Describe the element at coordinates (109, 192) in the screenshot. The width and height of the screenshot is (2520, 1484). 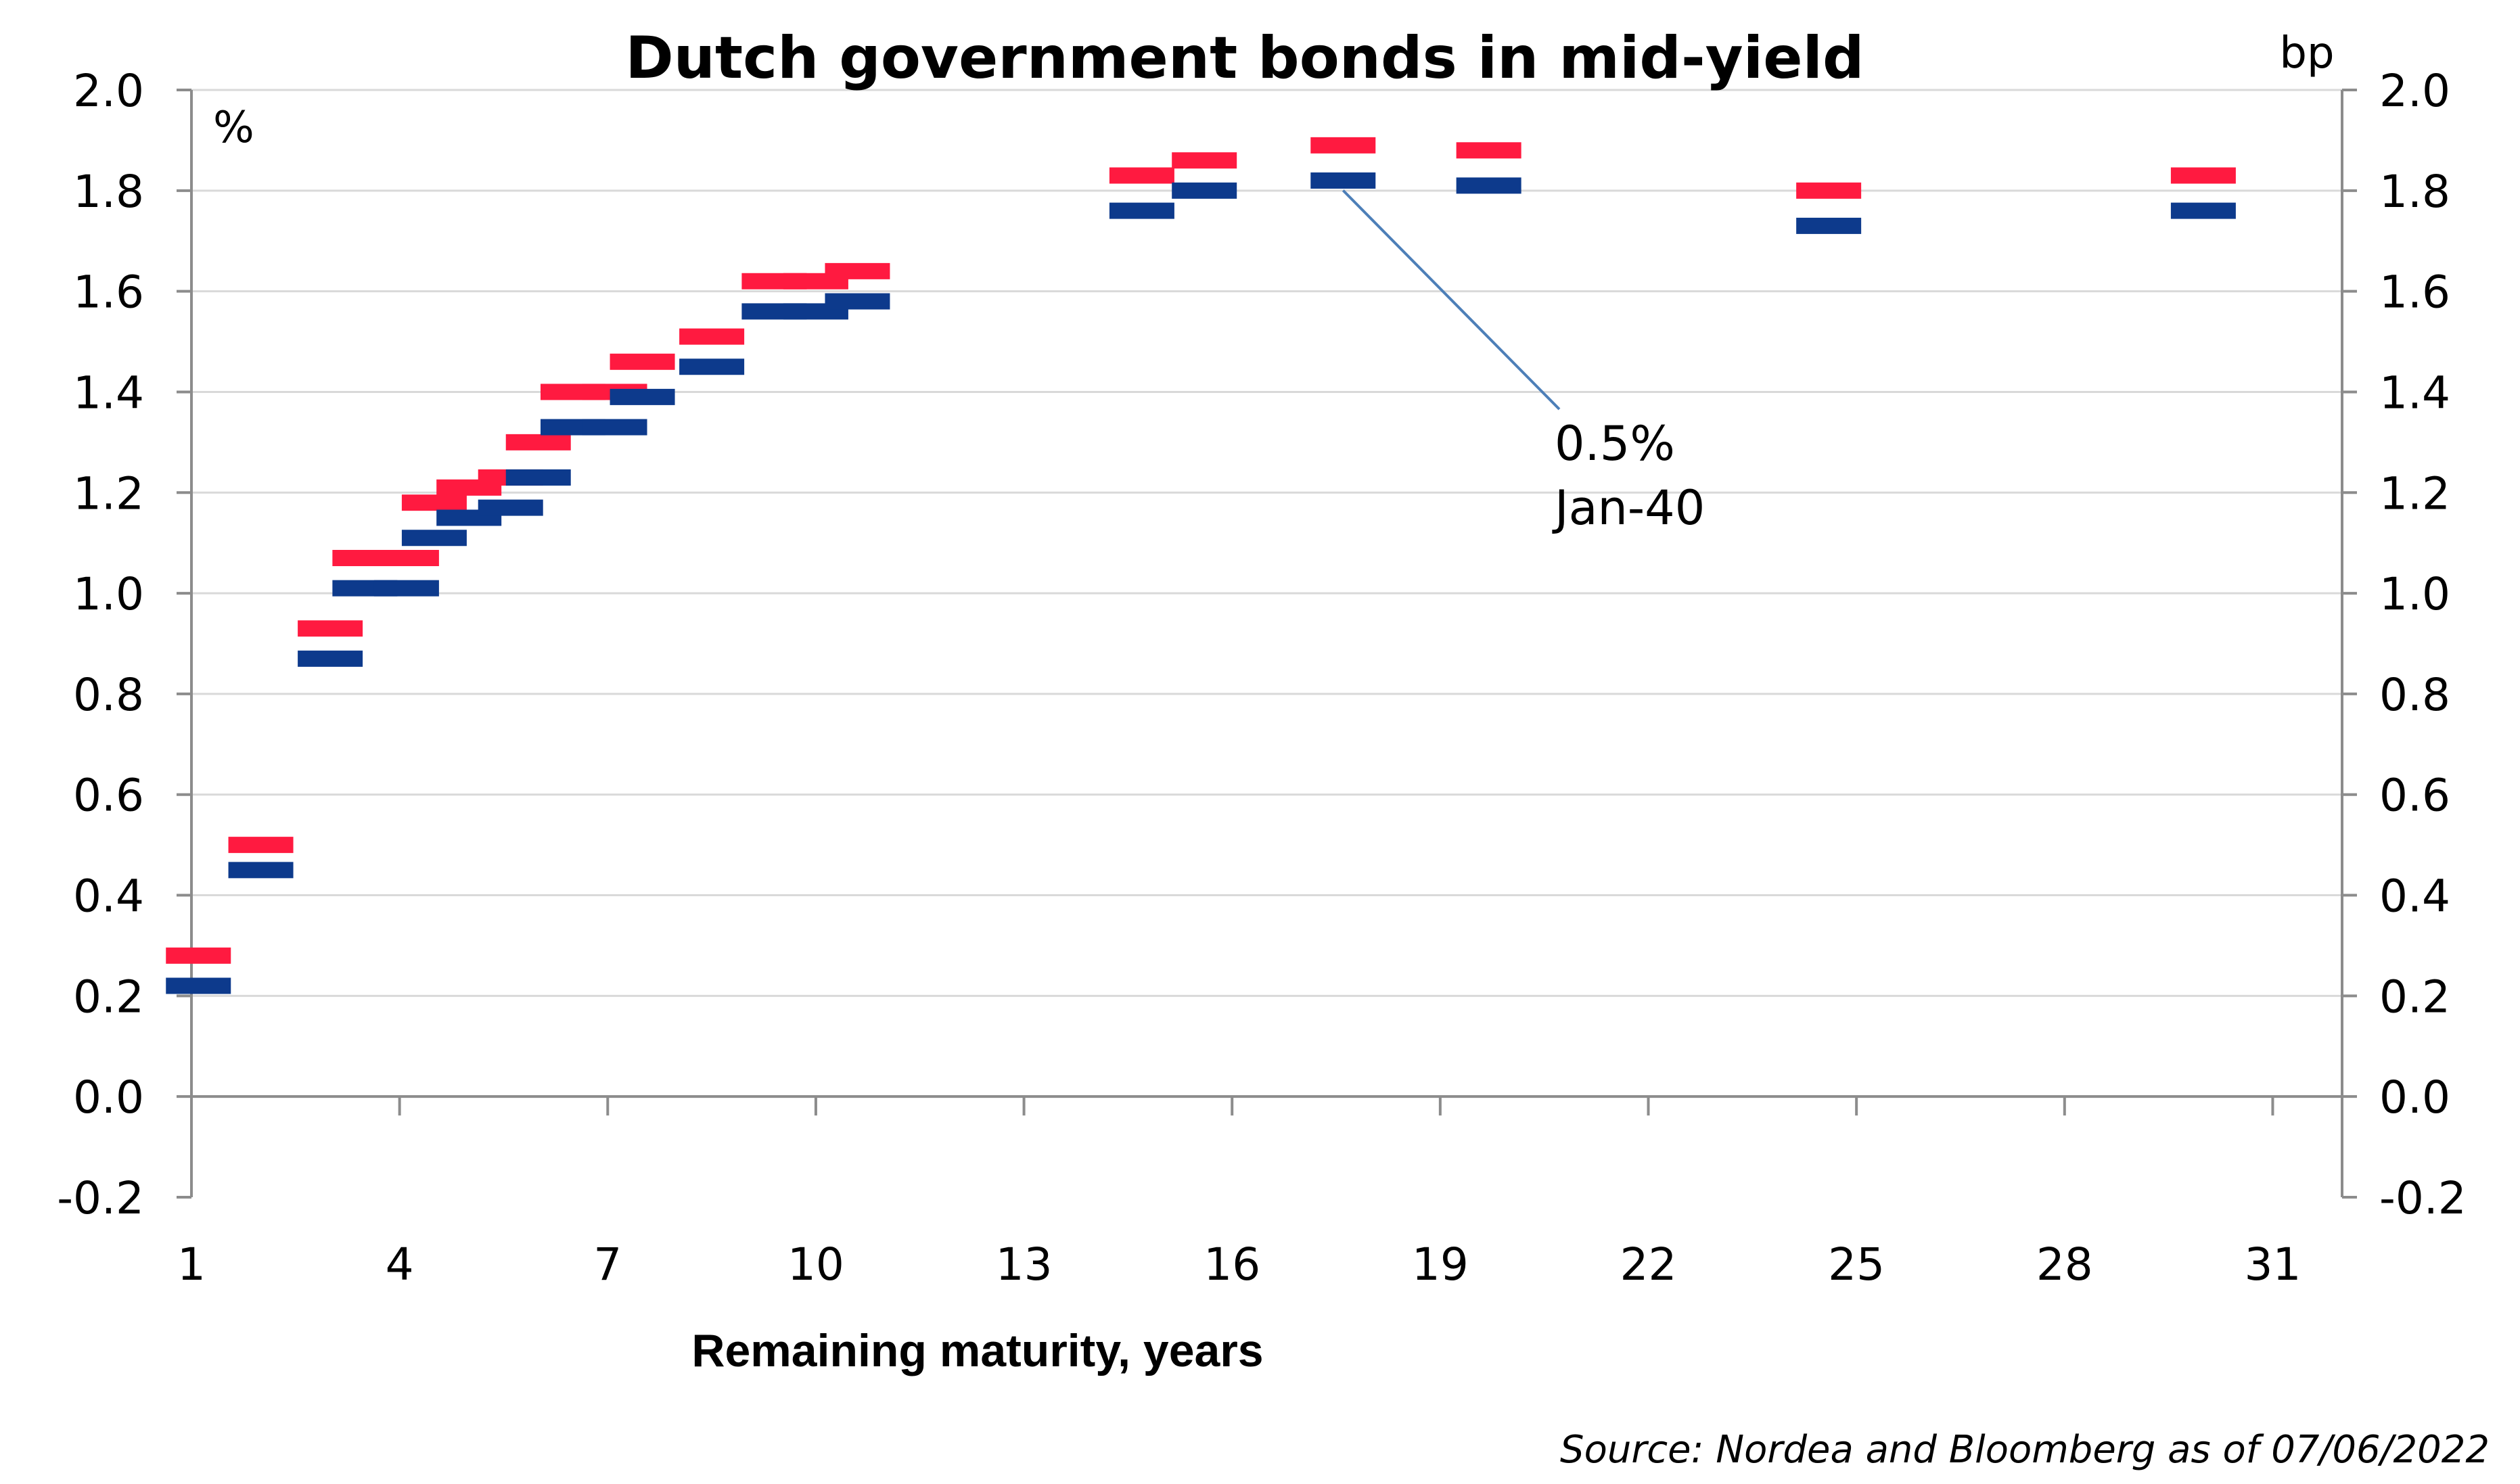
I see `y-tick-label-left: 1.8` at that location.